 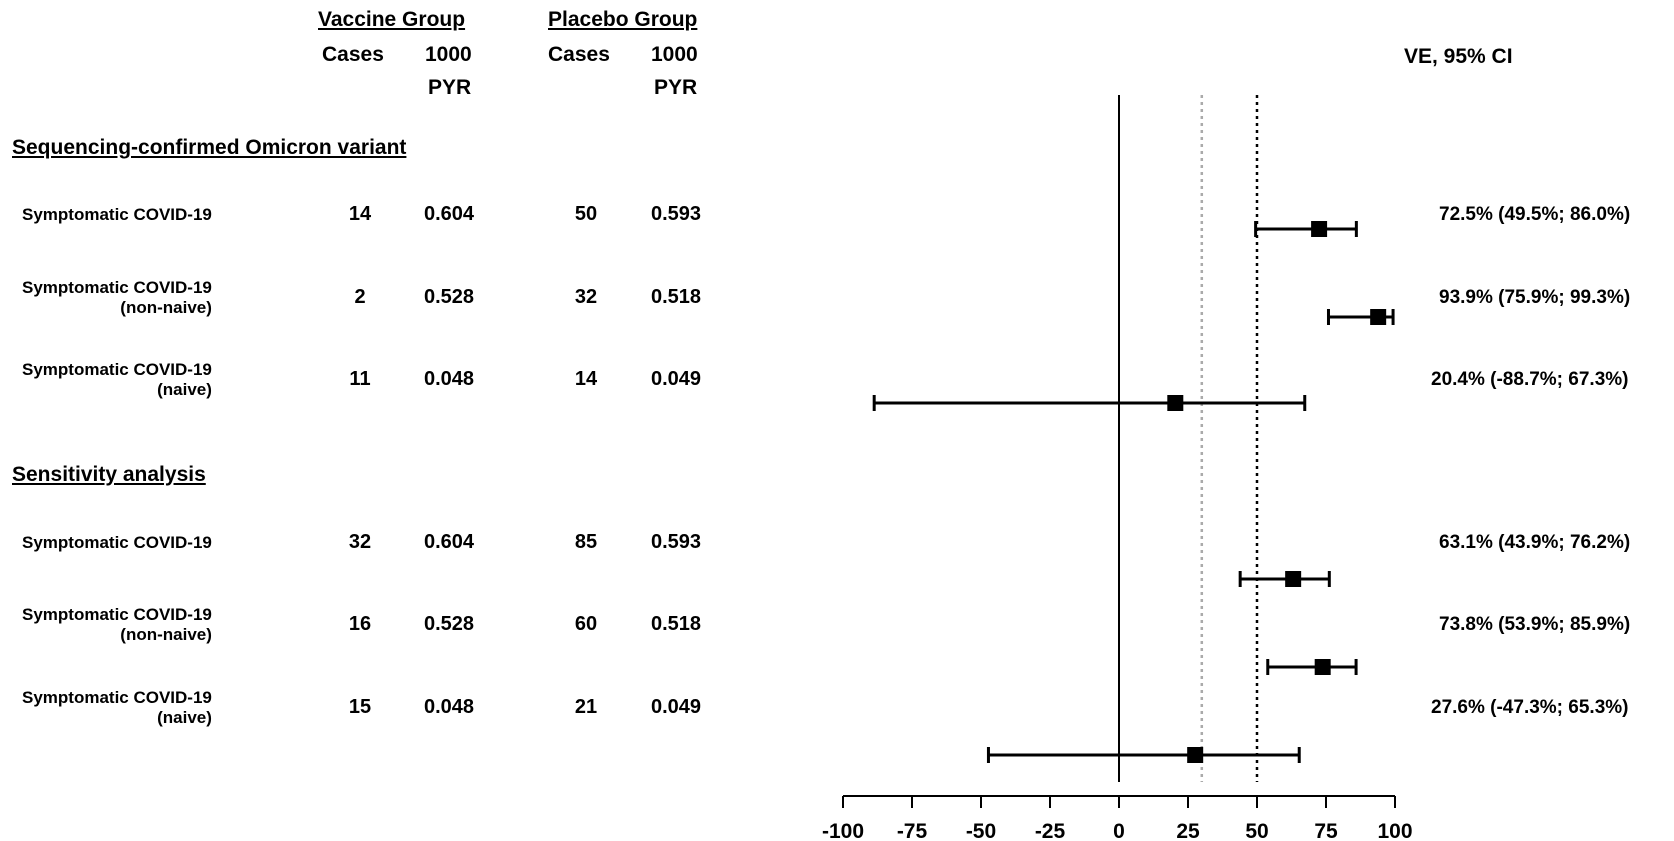 I want to click on vaccine-cases-cell: 15, so click(x=360, y=707).